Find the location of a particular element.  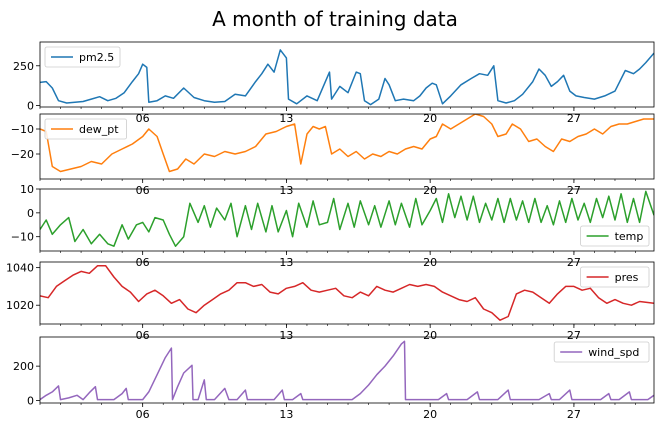

legend-label: pres is located at coordinates (627, 277).